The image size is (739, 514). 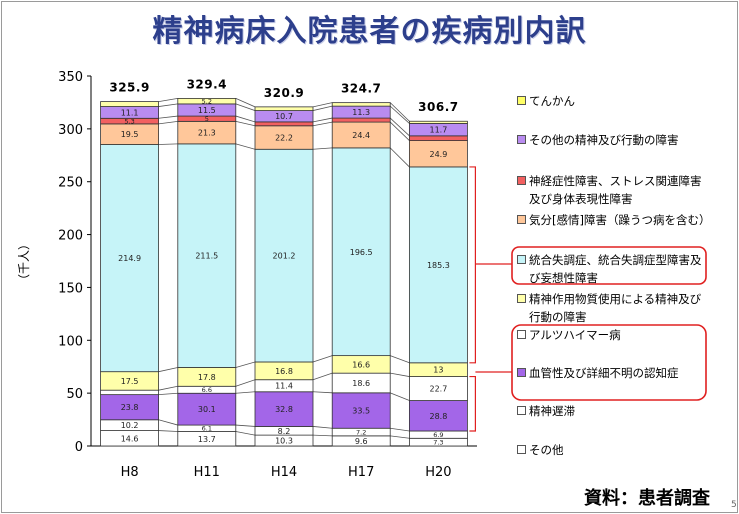 What do you see at coordinates (284, 431) in the screenshot?
I see `data-label: 8.2` at bounding box center [284, 431].